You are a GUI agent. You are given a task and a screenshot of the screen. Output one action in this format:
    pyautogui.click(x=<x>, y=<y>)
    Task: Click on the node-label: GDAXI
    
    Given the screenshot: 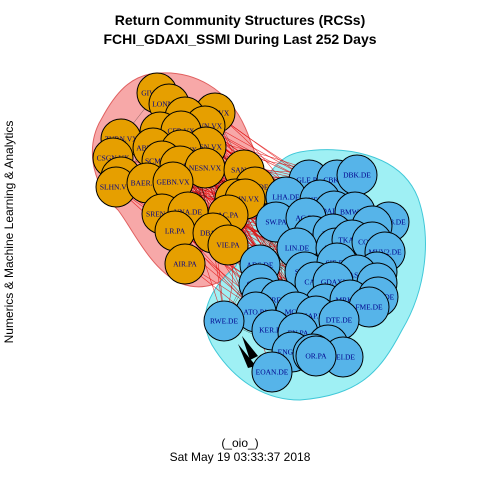 What is the action you would take?
    pyautogui.click(x=333, y=282)
    